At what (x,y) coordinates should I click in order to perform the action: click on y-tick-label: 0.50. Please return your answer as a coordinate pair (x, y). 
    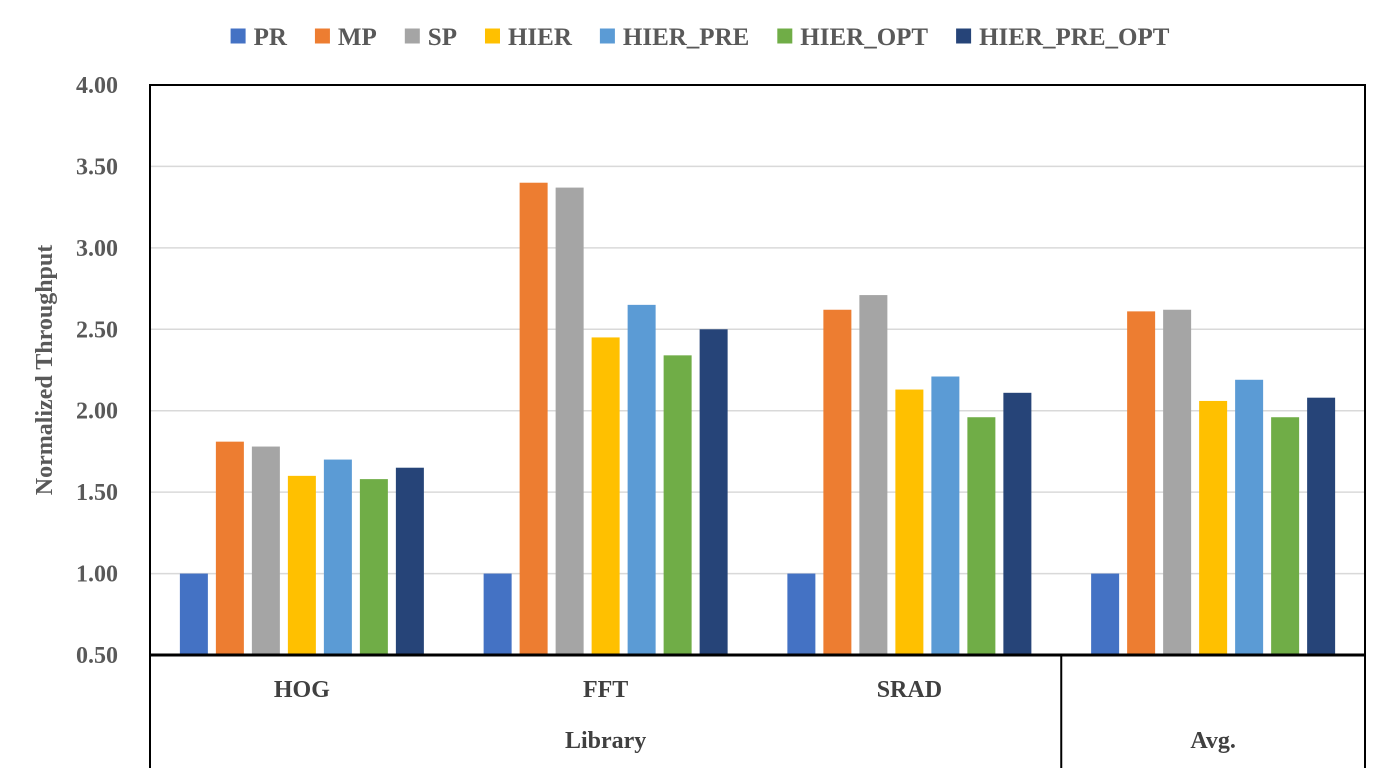
    Looking at the image, I should click on (97, 656).